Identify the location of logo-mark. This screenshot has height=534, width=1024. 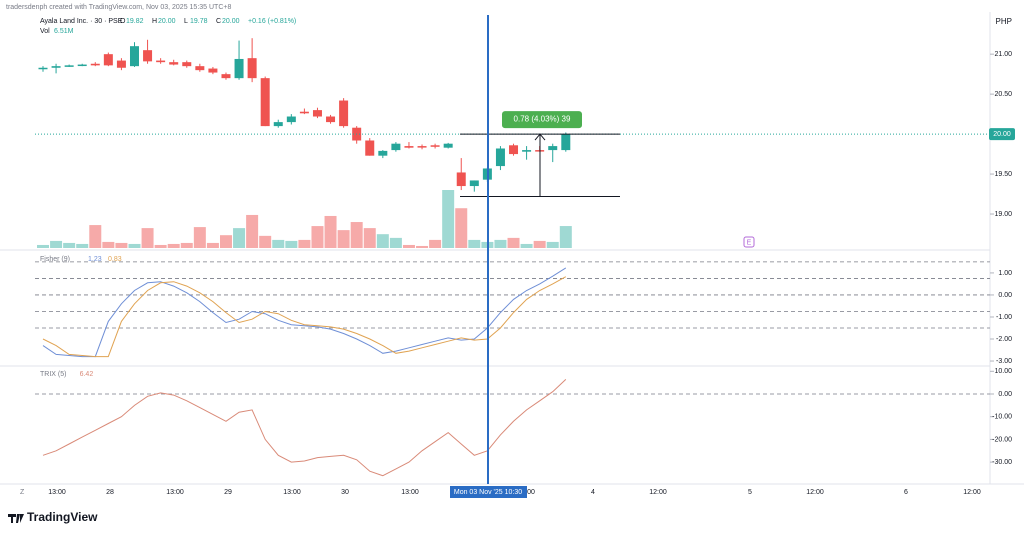
(16, 518).